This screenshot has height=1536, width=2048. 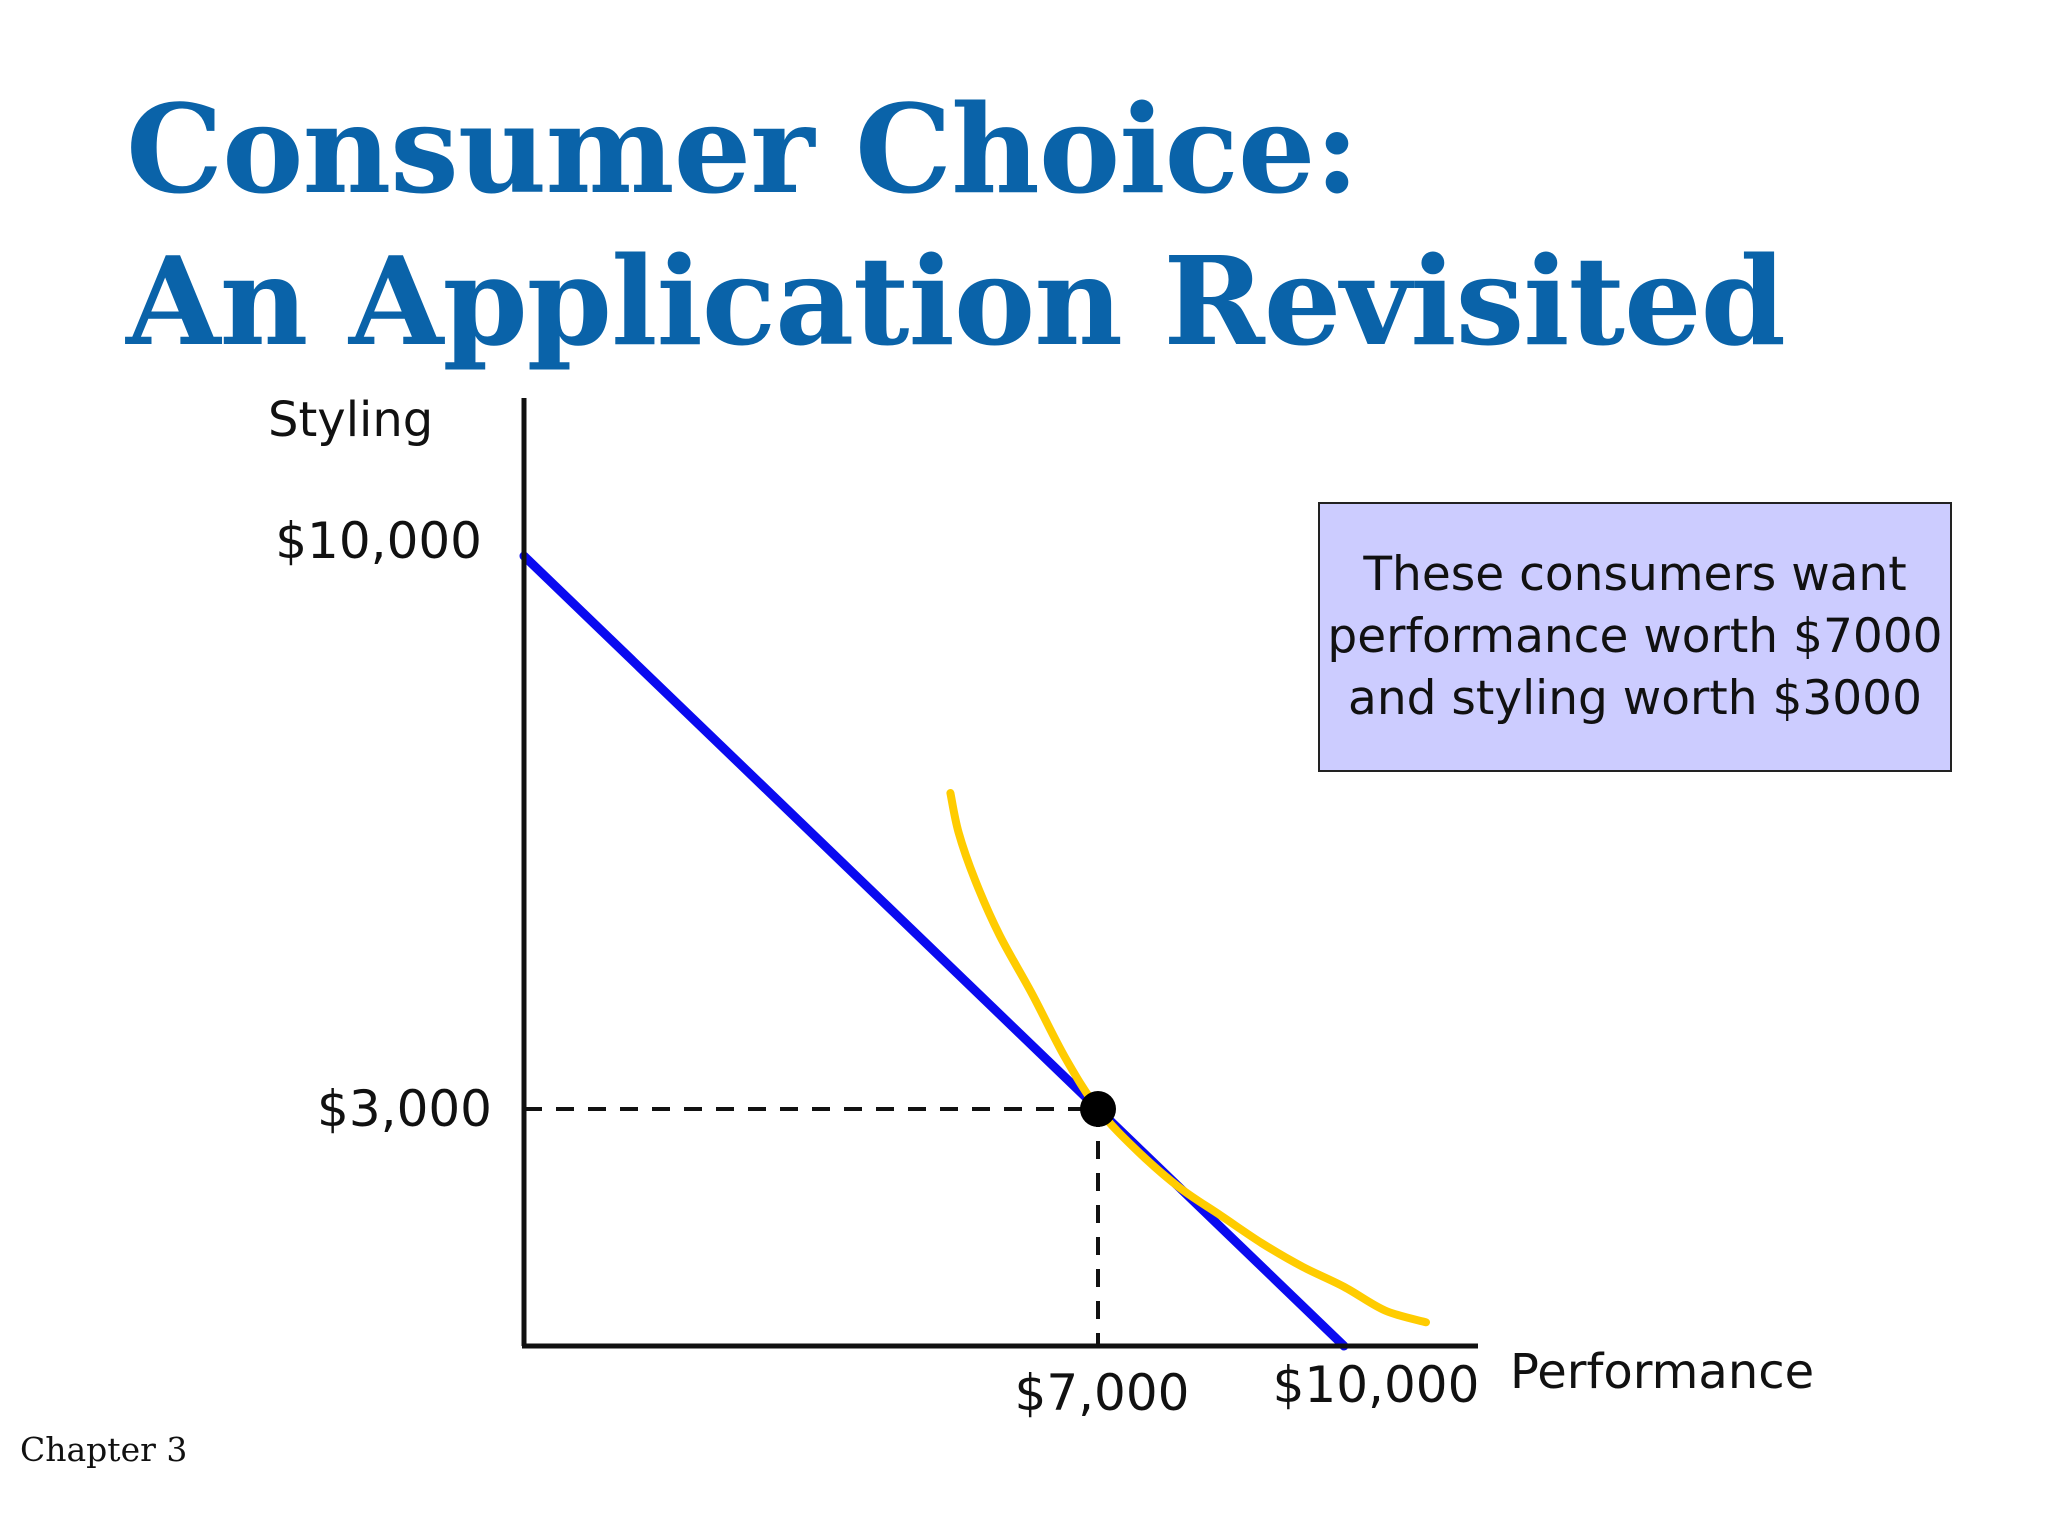 What do you see at coordinates (351, 420) in the screenshot?
I see `y-axis-label: Styling` at bounding box center [351, 420].